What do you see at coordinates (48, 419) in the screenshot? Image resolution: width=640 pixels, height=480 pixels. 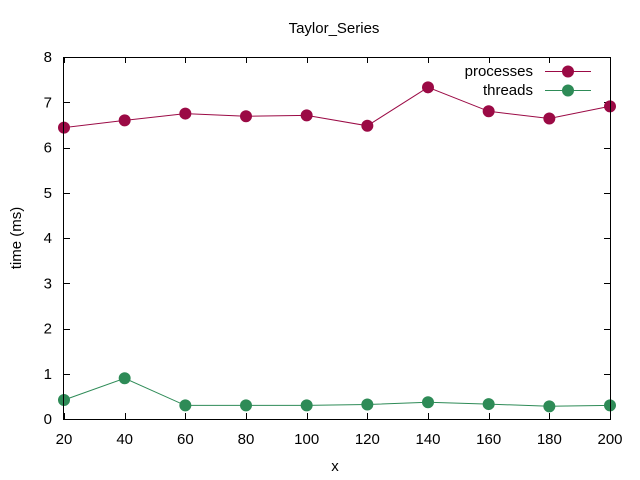 I see `y-tick-label: 0` at bounding box center [48, 419].